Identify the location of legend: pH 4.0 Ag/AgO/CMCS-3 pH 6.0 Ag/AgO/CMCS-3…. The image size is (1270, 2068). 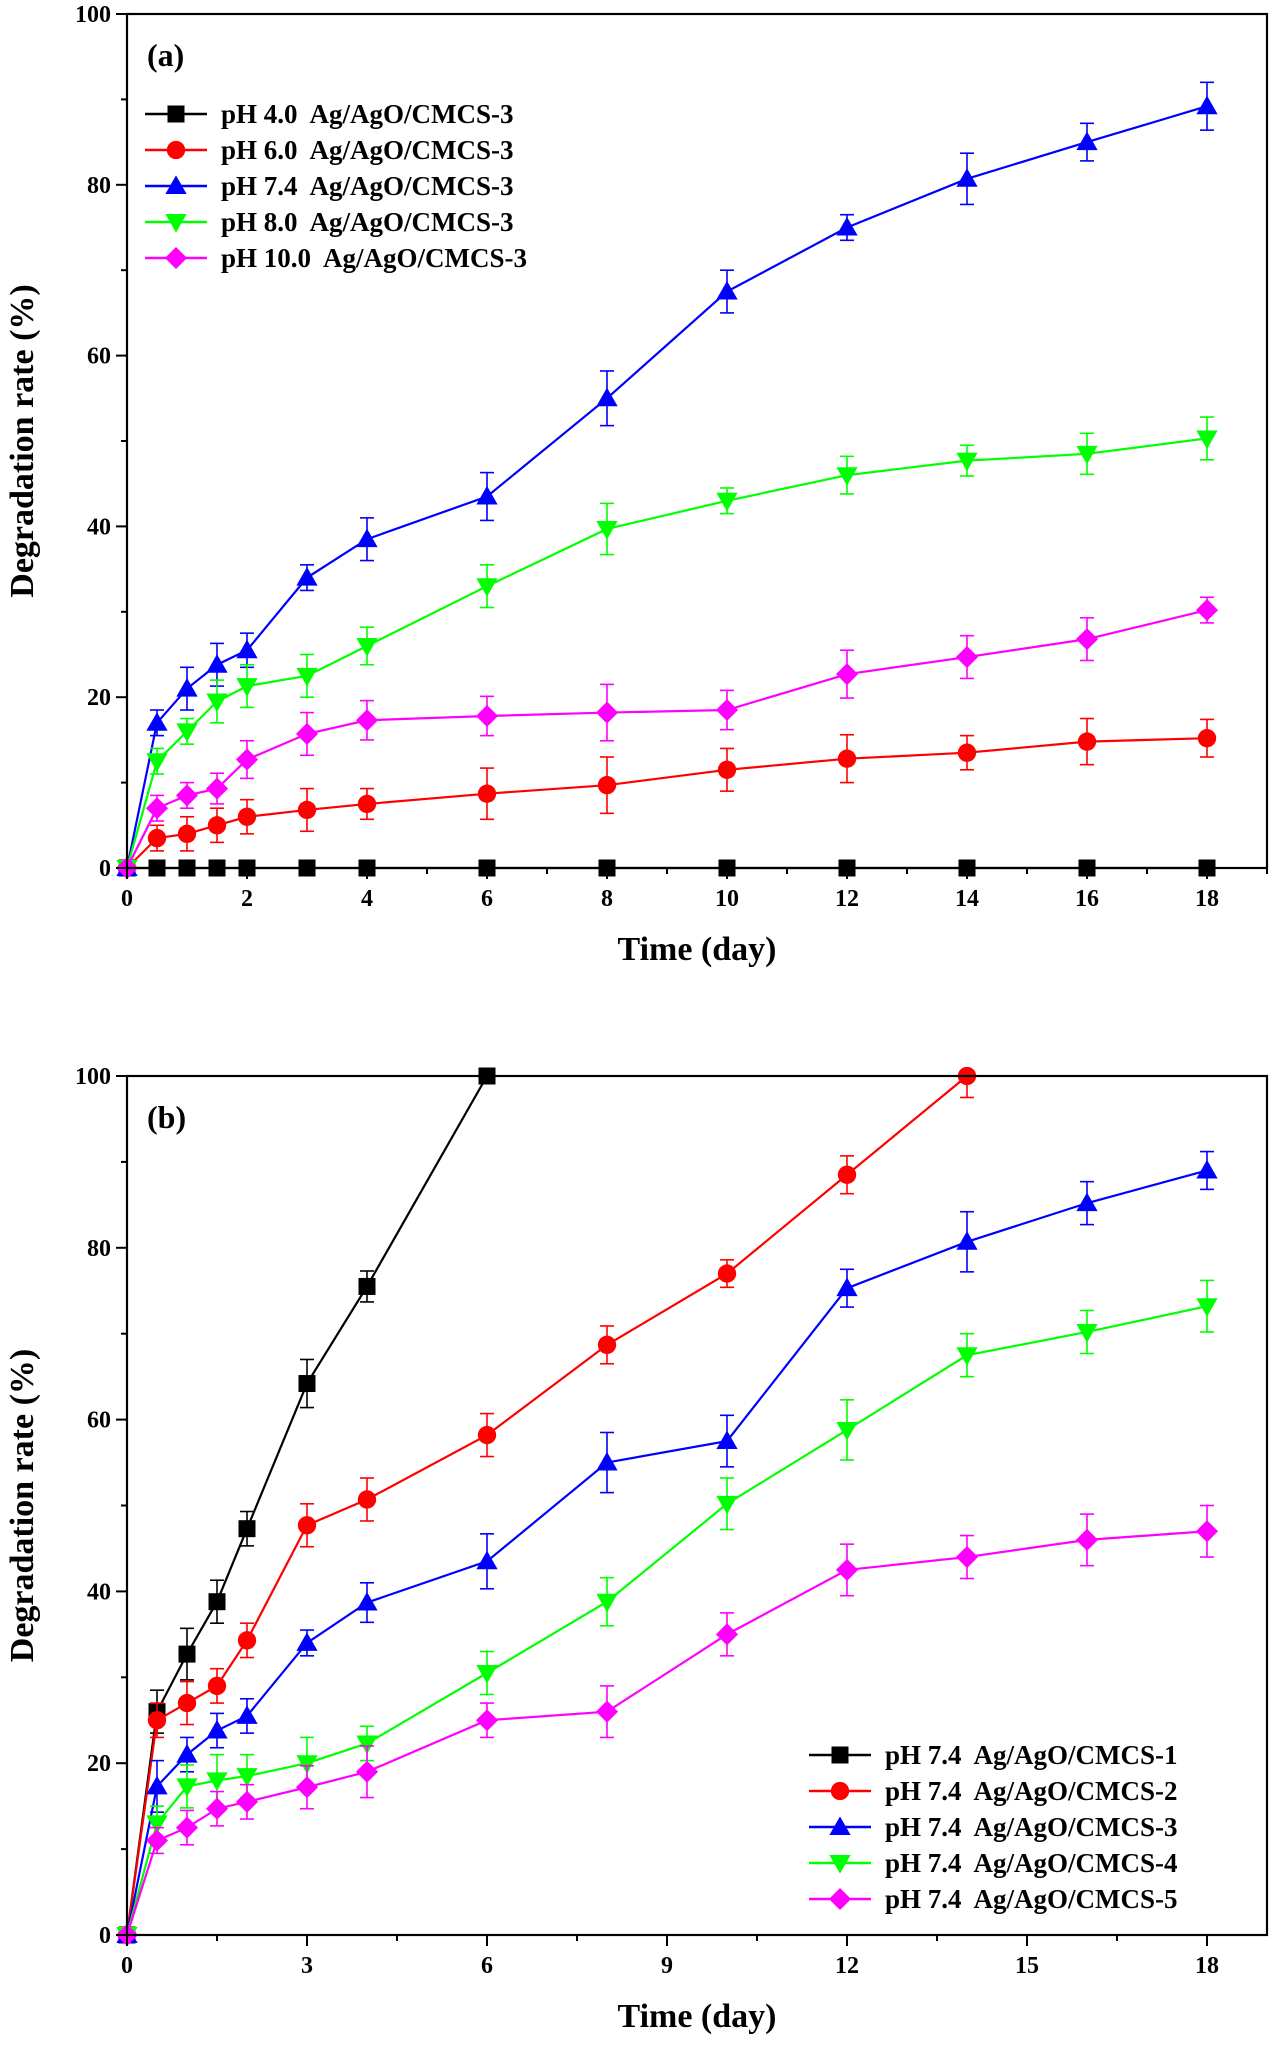
(336, 186).